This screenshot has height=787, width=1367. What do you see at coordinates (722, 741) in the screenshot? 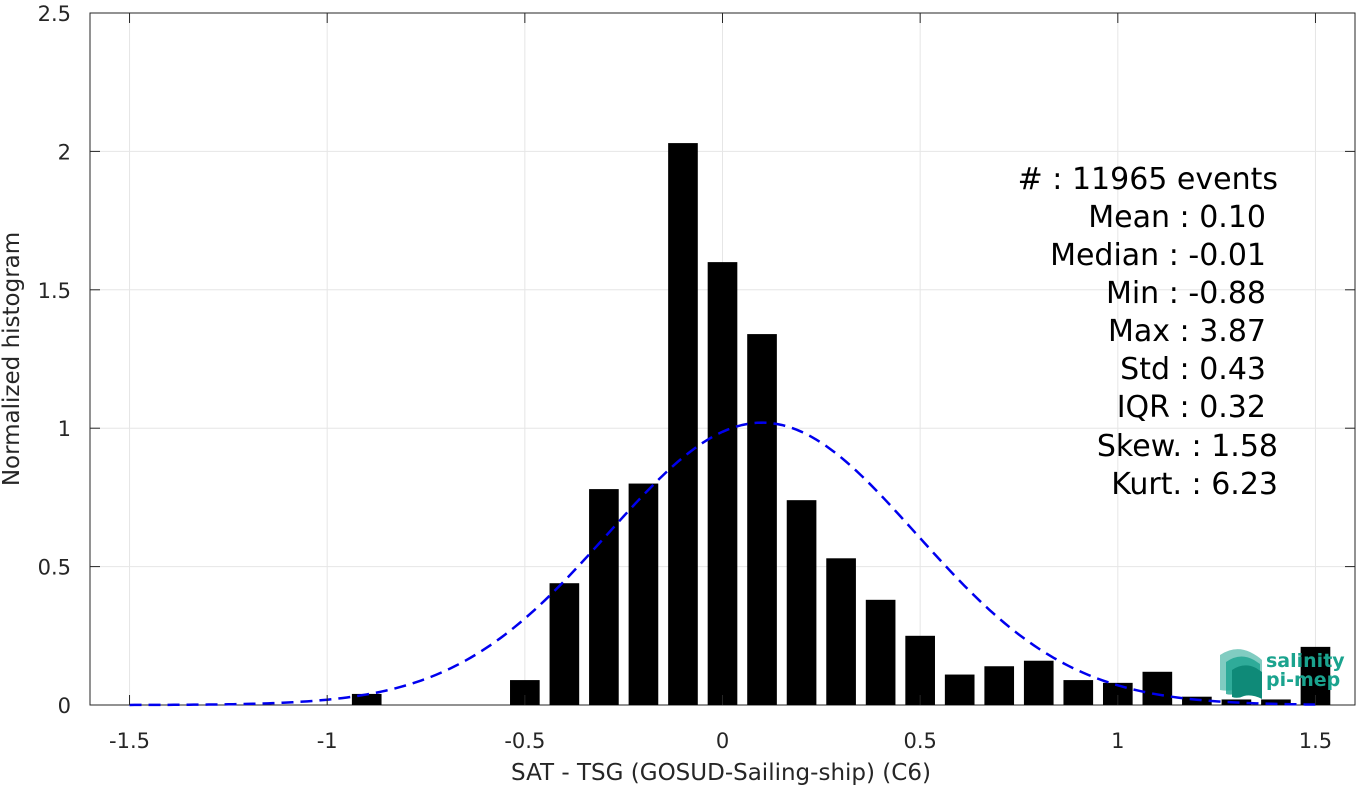
I see `x-tick-label-3: 0` at bounding box center [722, 741].